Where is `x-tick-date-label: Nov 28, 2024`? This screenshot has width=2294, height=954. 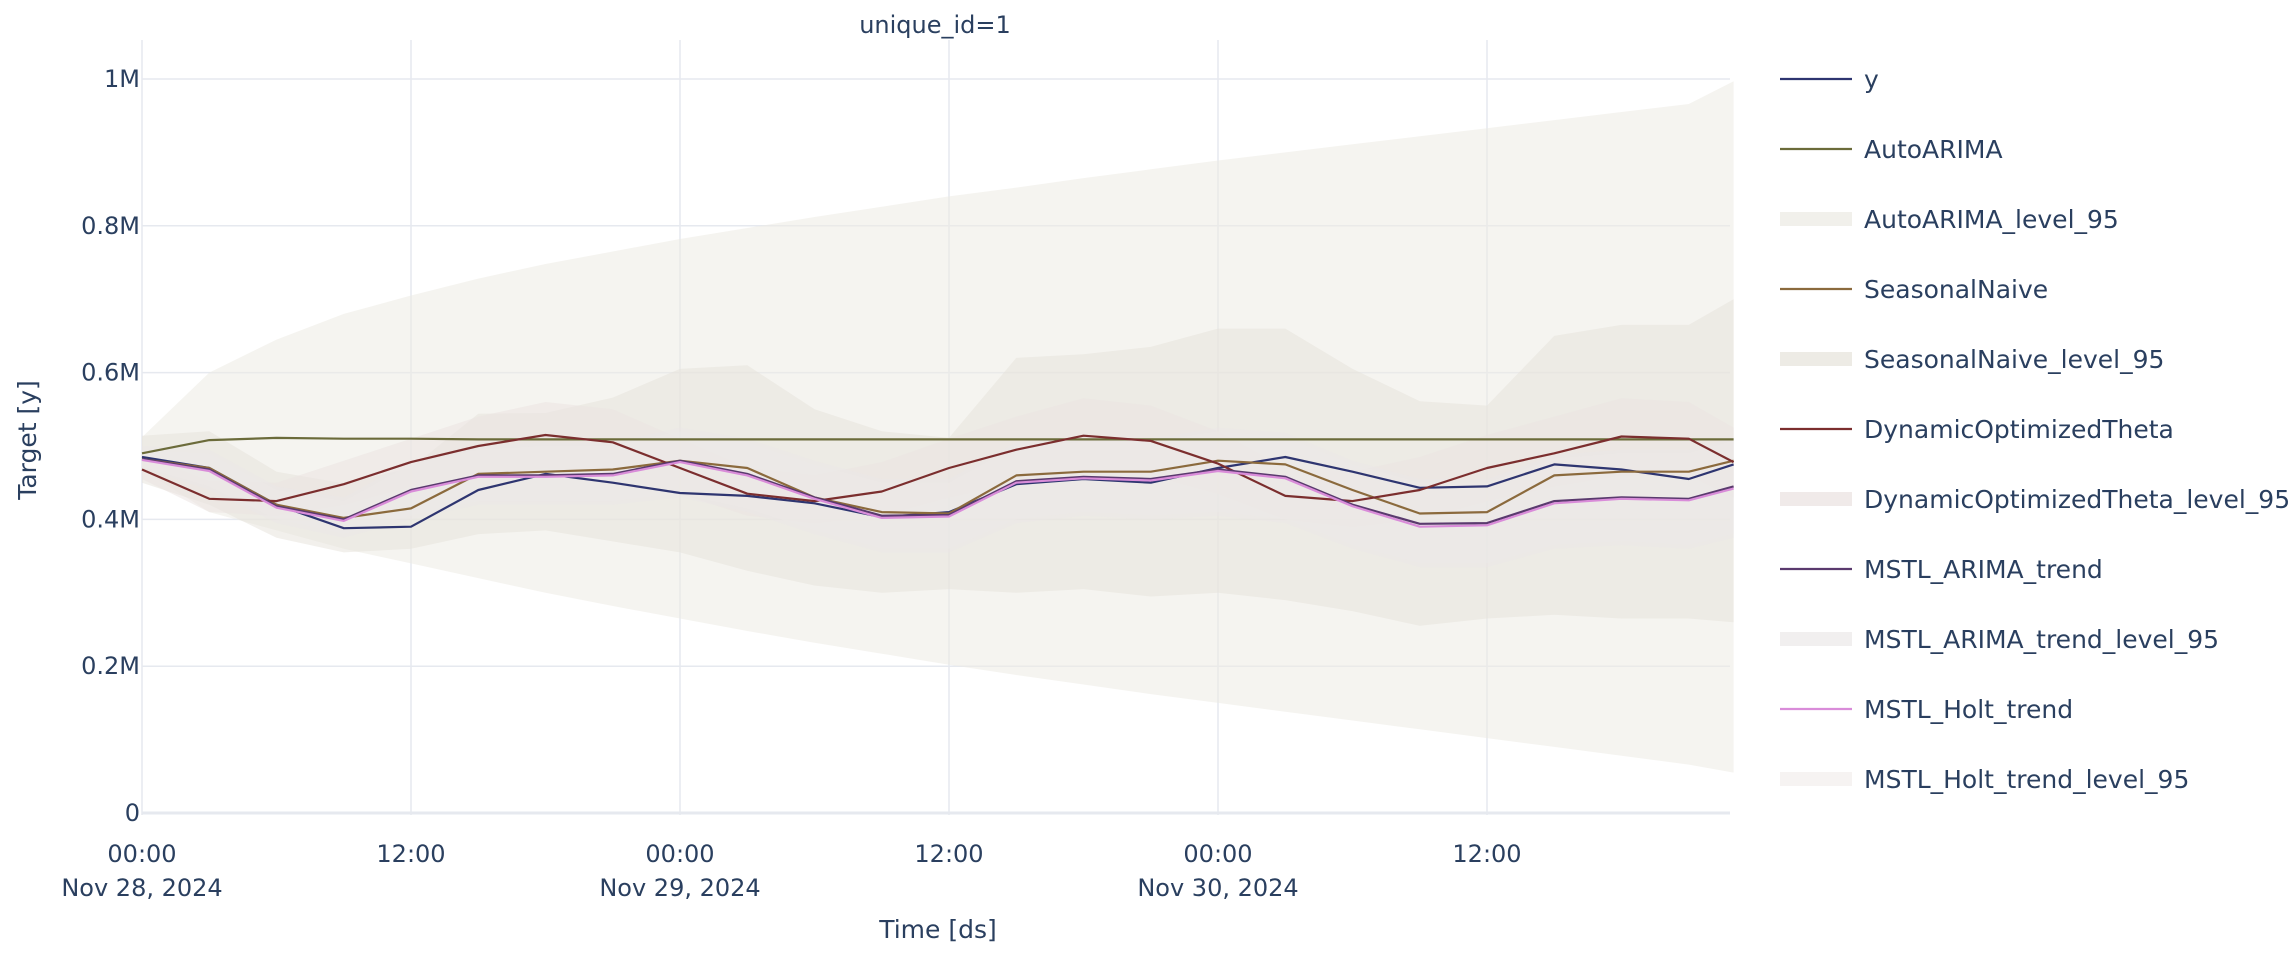
x-tick-date-label: Nov 28, 2024 is located at coordinates (141, 888).